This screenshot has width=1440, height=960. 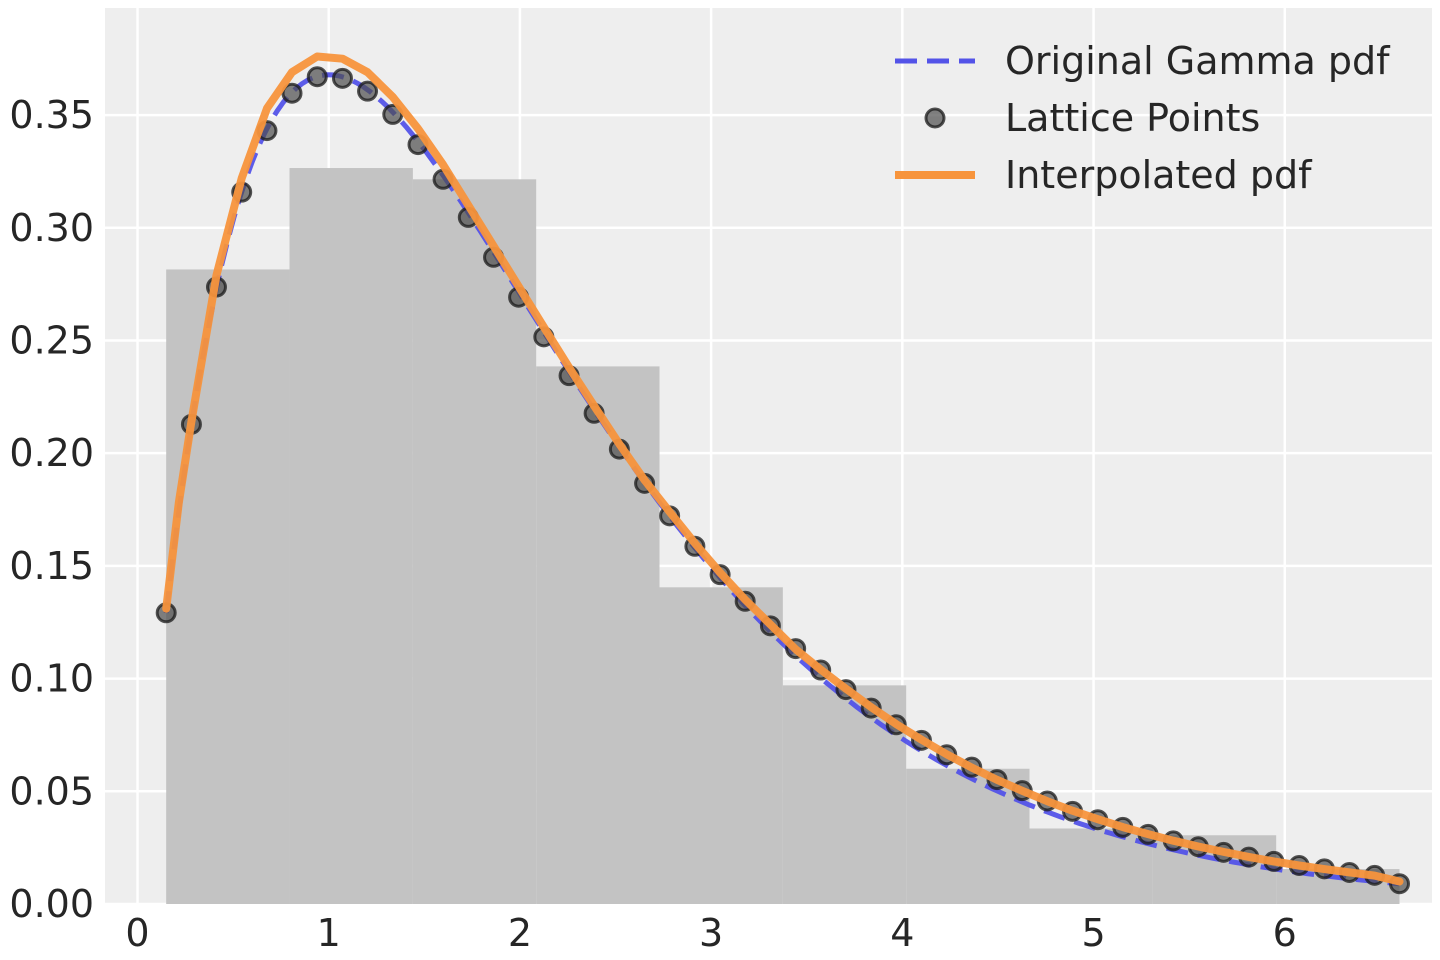 I want to click on x-tick-label: 6, so click(x=1285, y=933).